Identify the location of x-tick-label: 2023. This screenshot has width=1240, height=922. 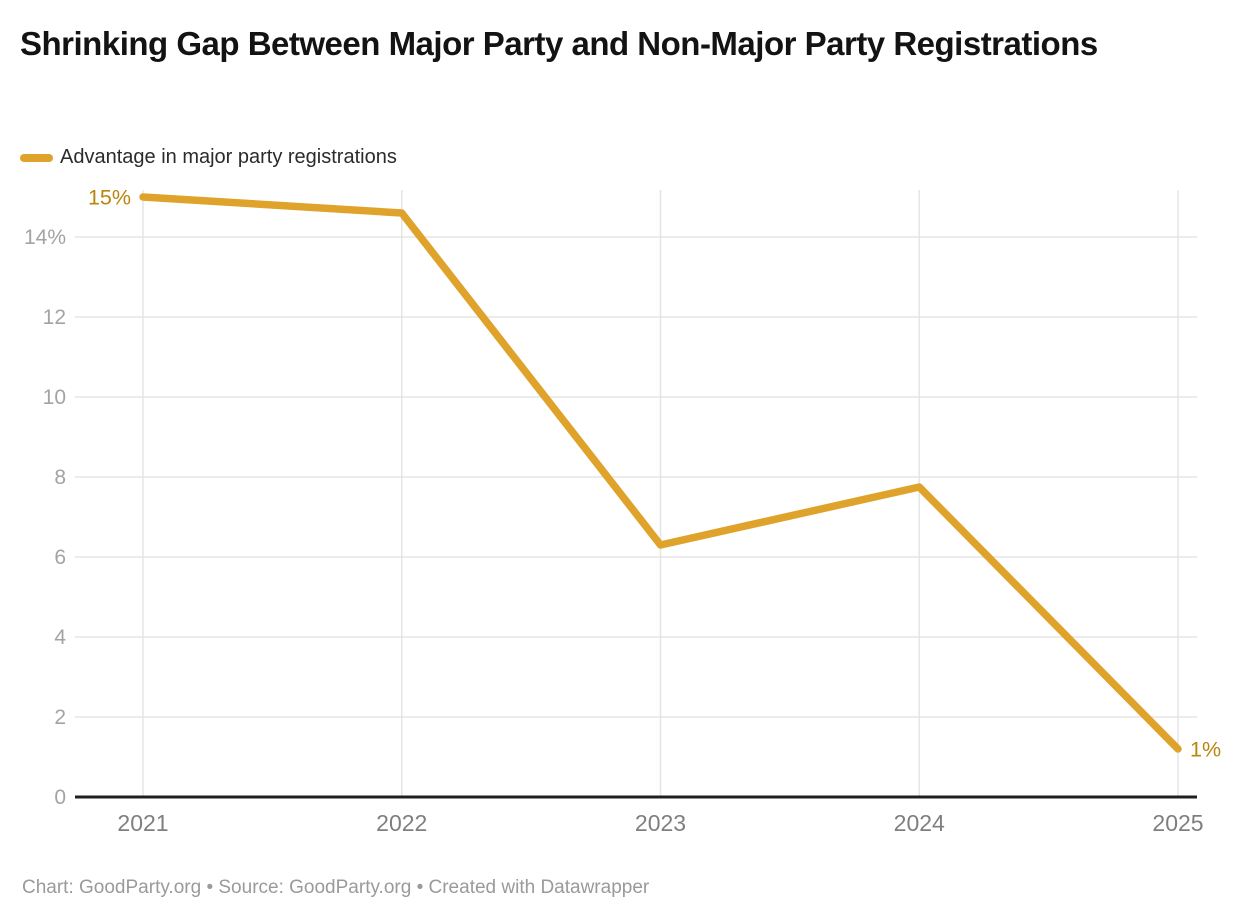
(660, 823).